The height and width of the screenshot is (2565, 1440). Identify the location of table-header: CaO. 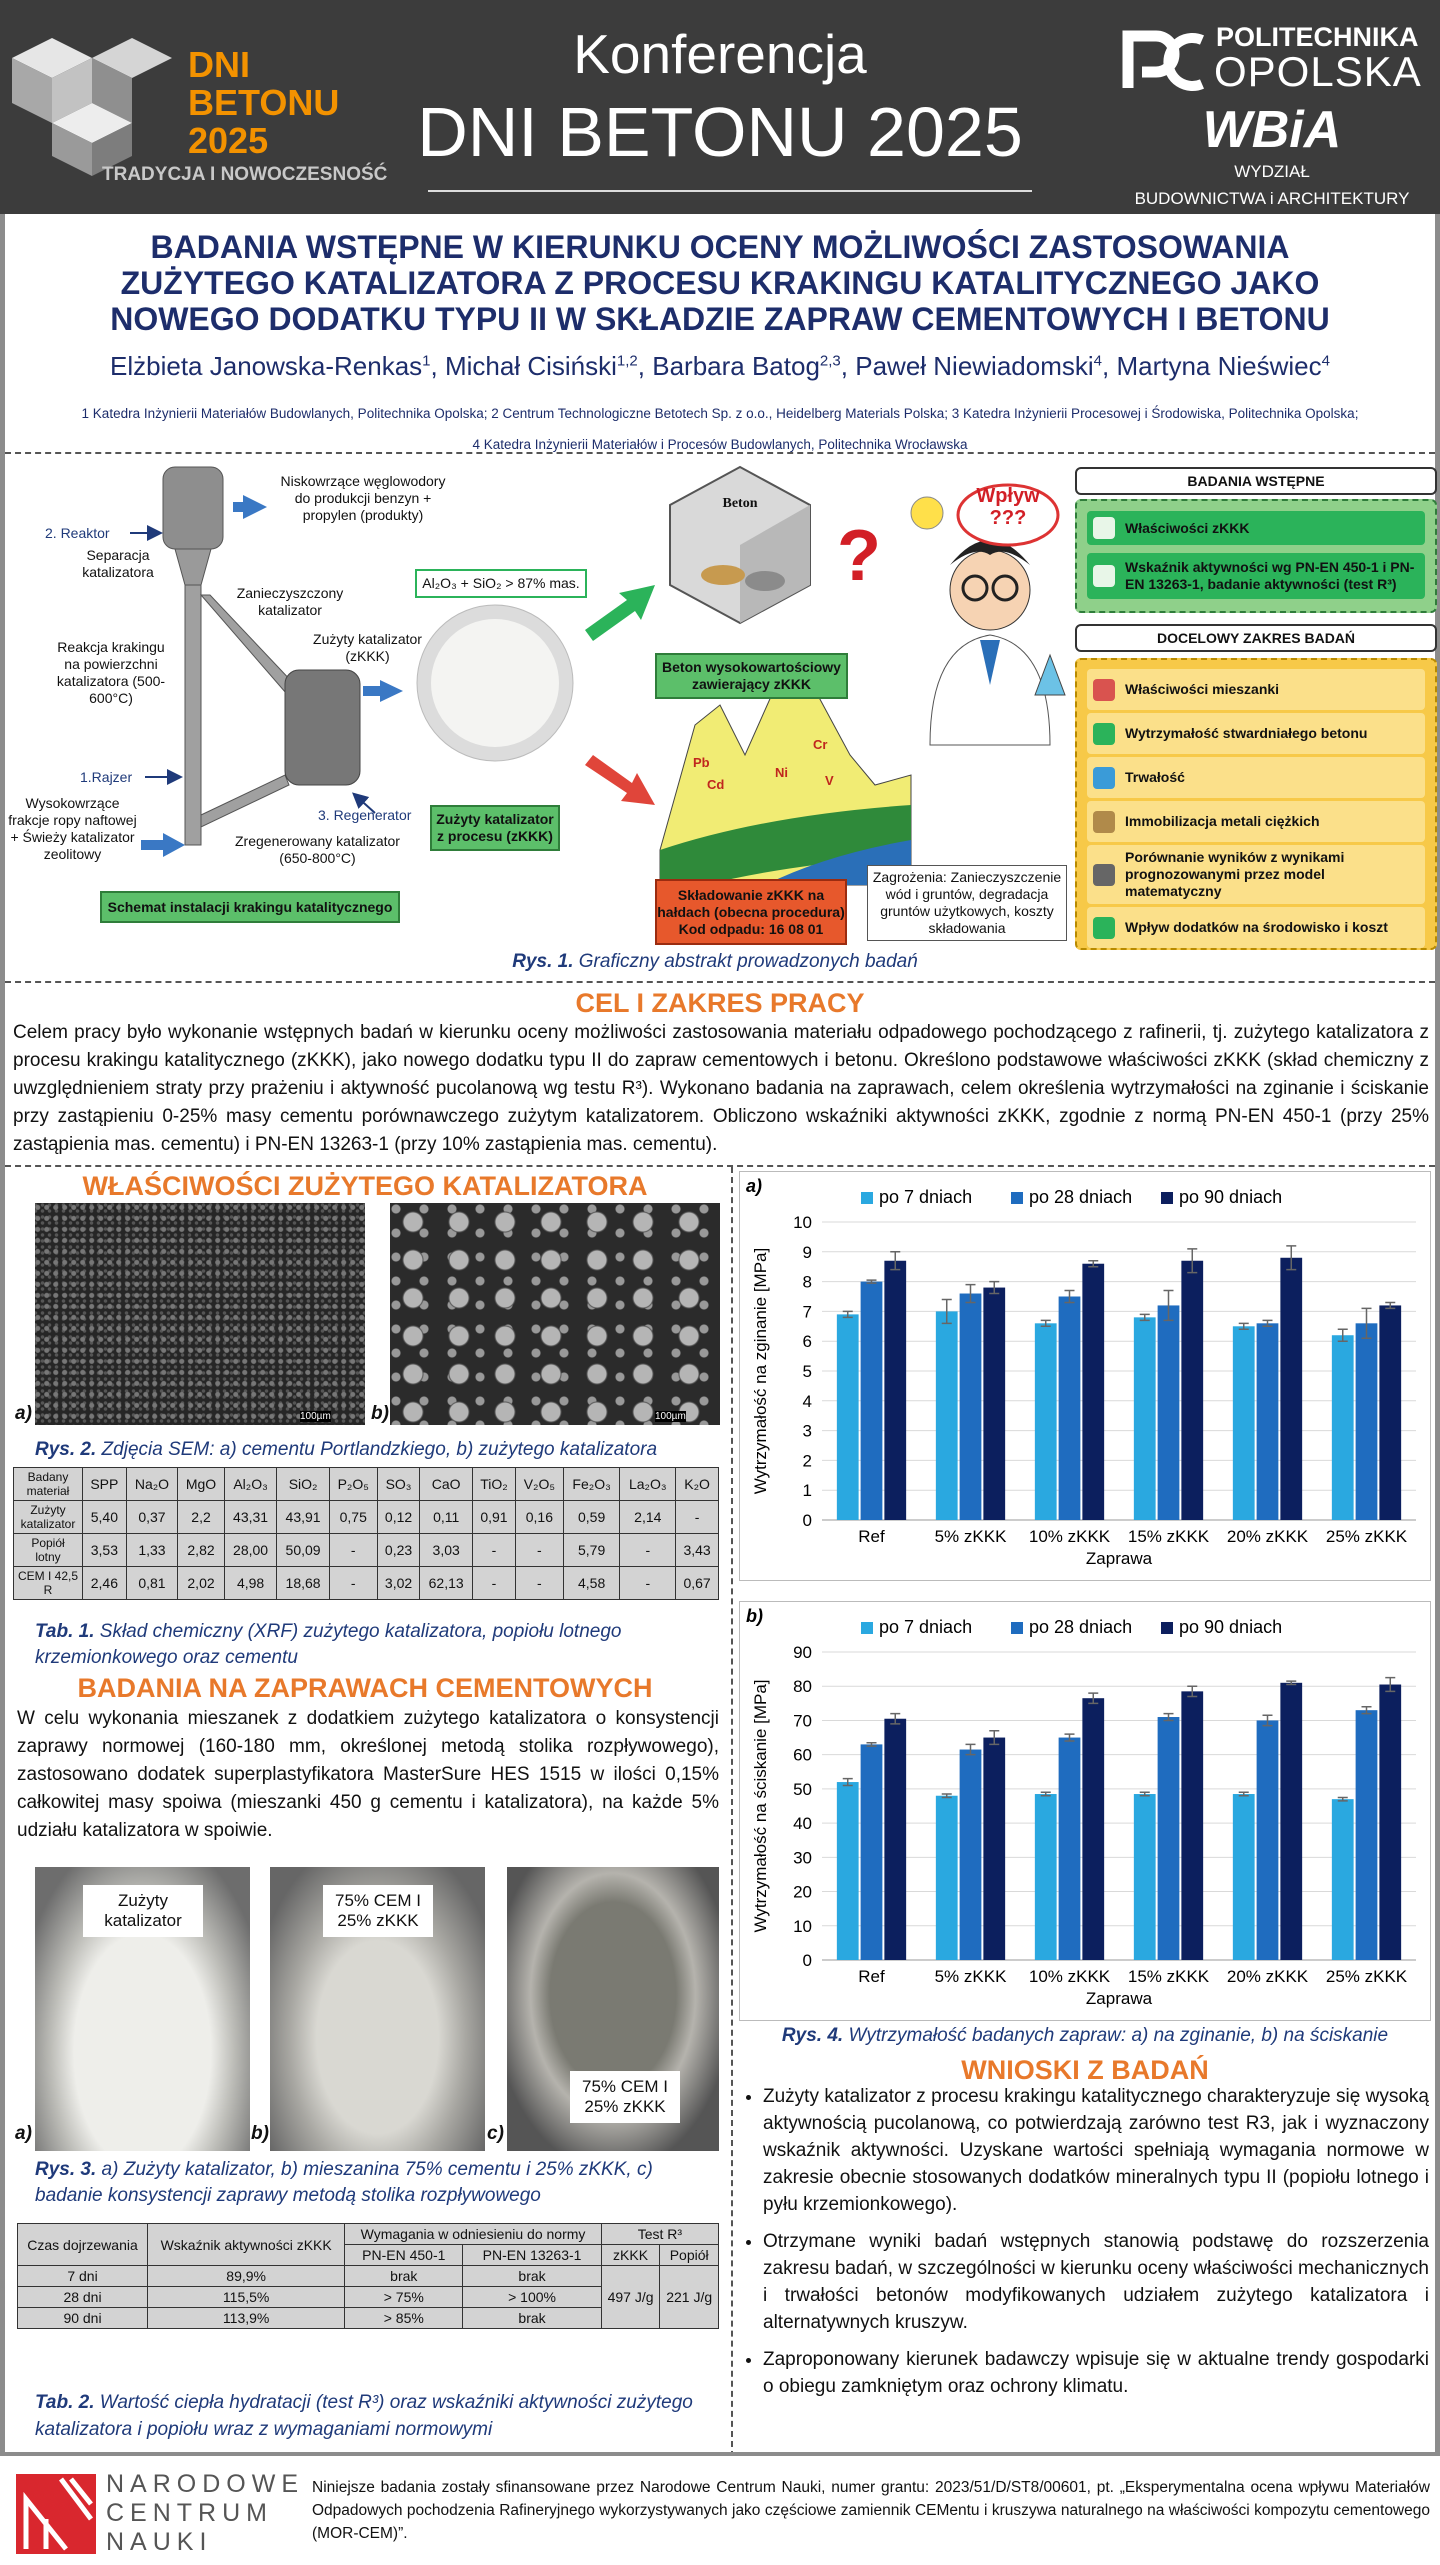
(446, 1484).